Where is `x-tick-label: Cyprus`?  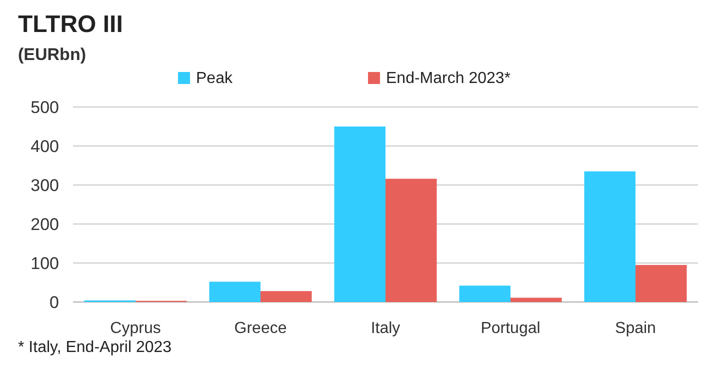 x-tick-label: Cyprus is located at coordinates (135, 328).